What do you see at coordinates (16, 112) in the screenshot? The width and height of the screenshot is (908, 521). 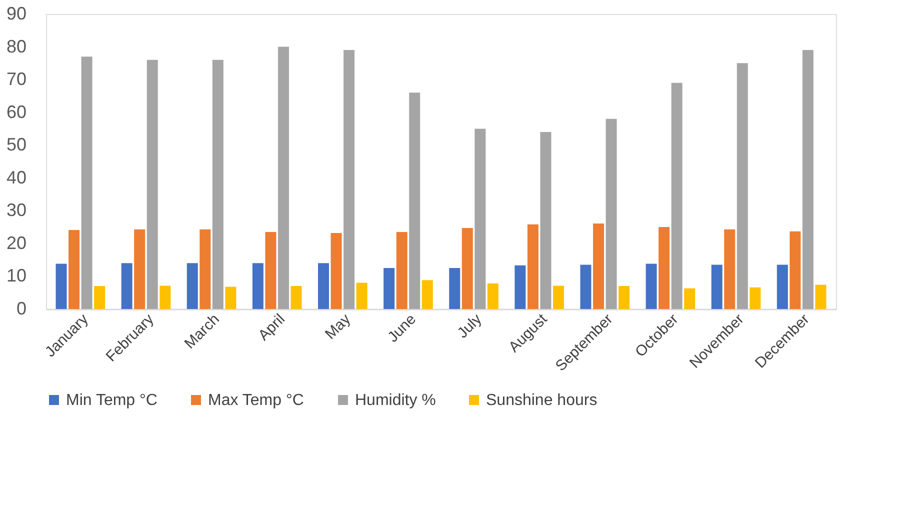 I see `y-tick-label: 60` at bounding box center [16, 112].